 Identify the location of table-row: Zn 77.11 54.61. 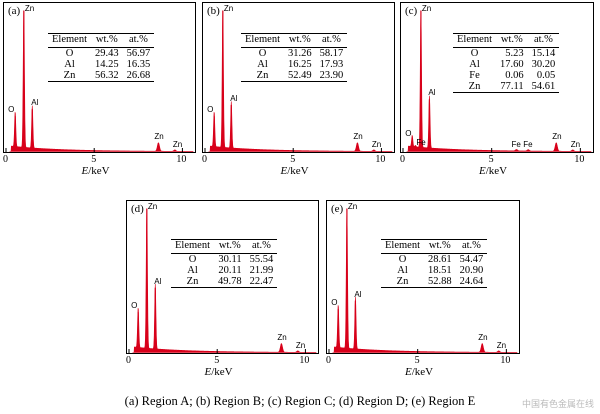
(506, 87).